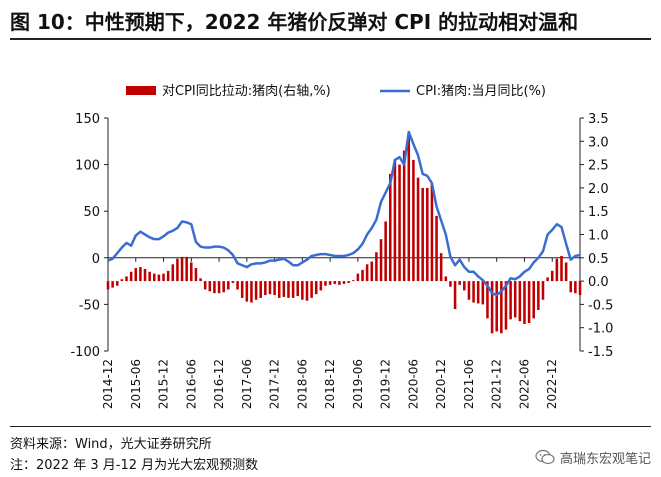  What do you see at coordinates (246, 91) in the screenshot?
I see `legend-label-bar: 对CPI同比拉动:猪肉(右轴,%)` at bounding box center [246, 91].